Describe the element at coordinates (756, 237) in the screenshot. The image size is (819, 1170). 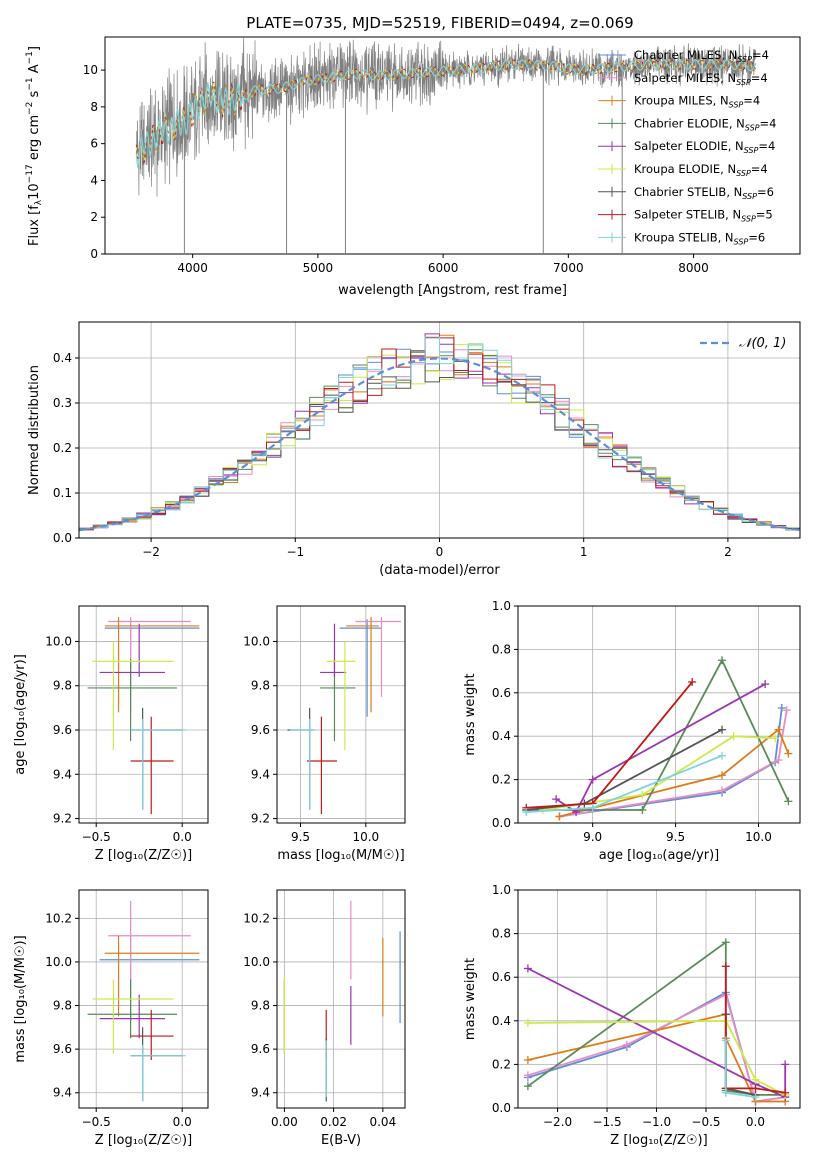
I see `legend-label-tail: =6` at that location.